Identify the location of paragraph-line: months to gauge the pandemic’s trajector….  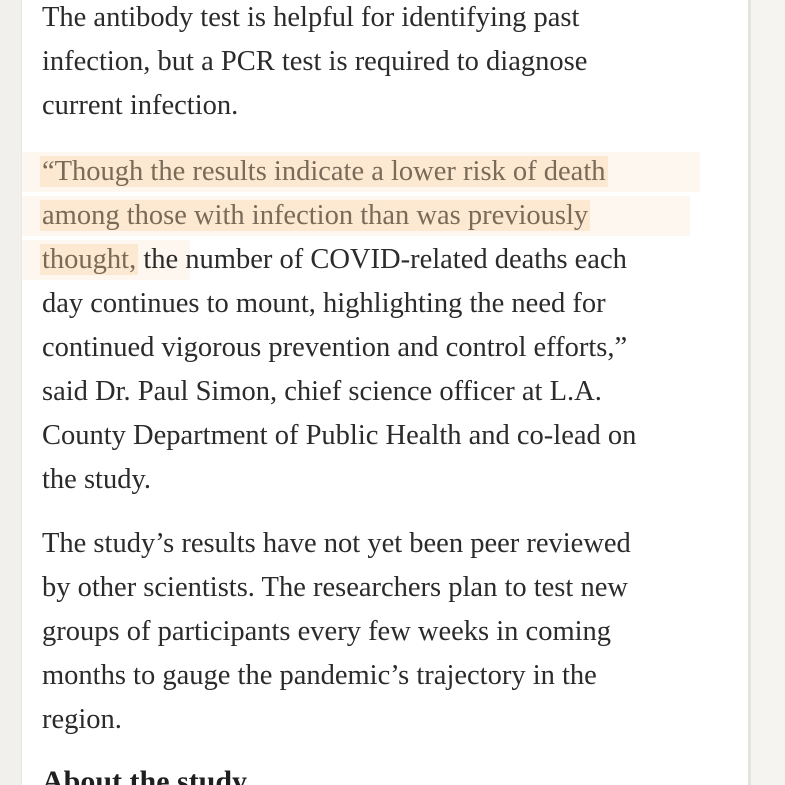
(319, 675).